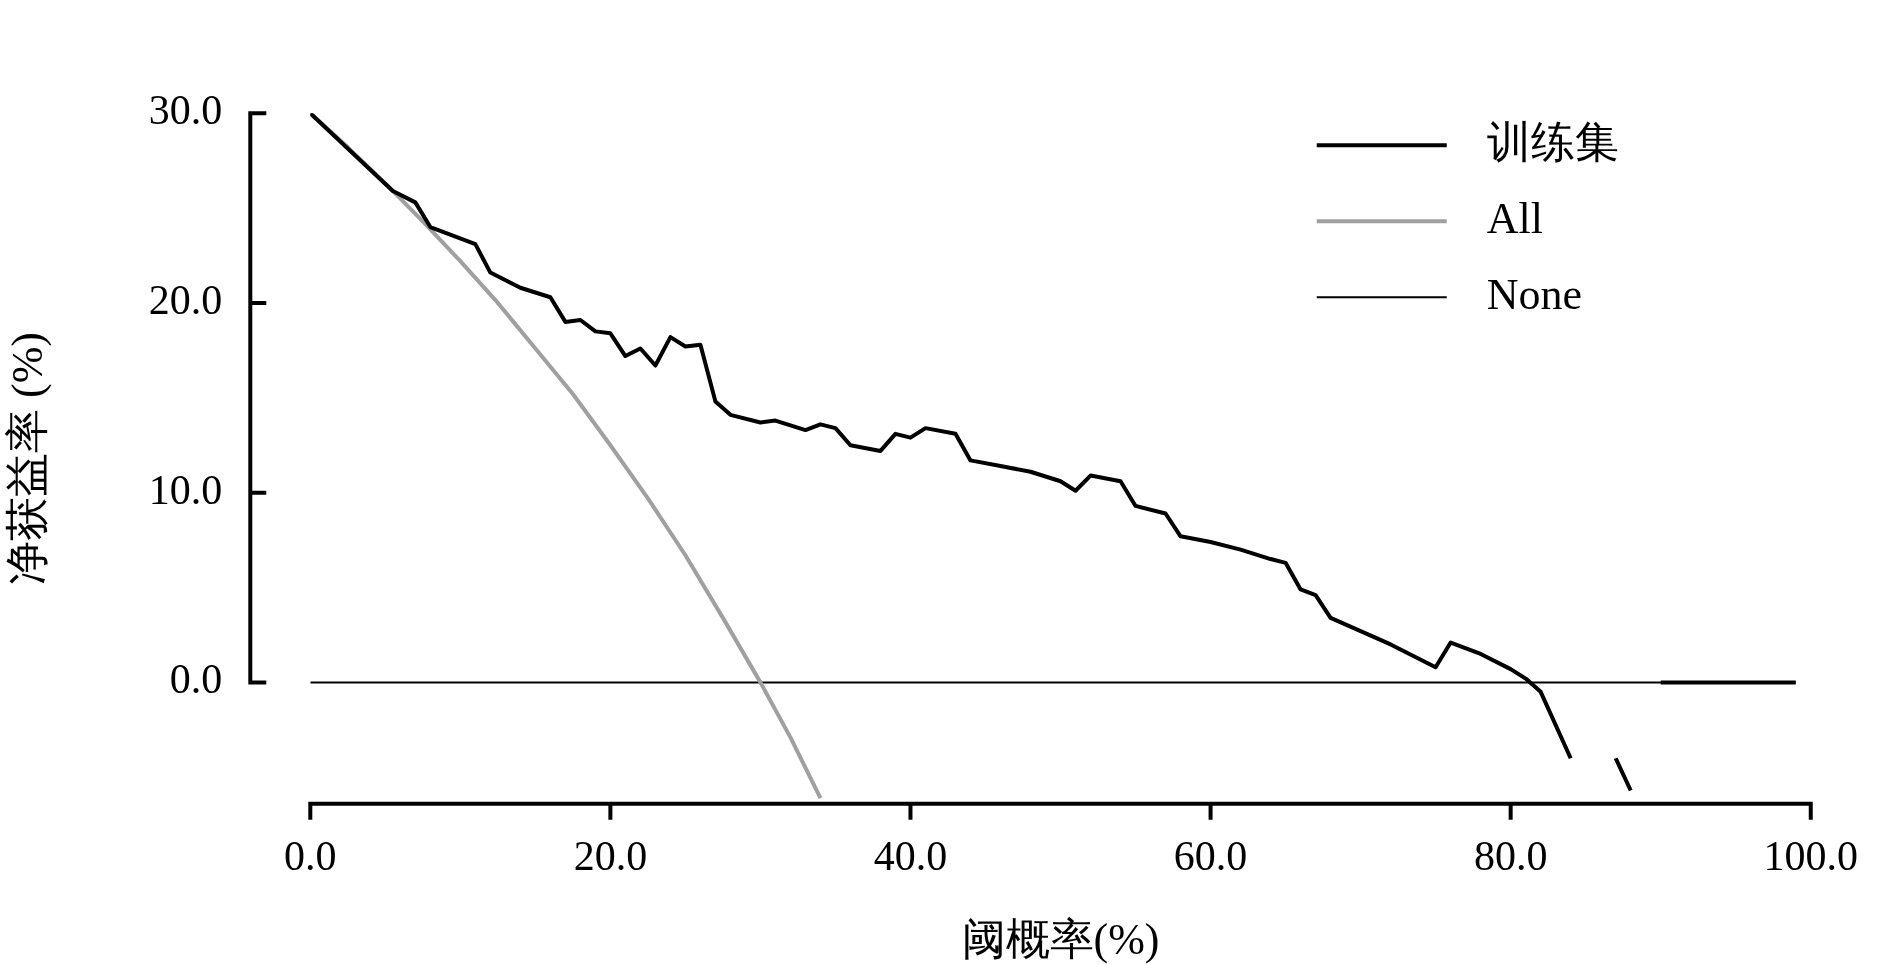 The width and height of the screenshot is (1888, 965). I want to click on x-tick-label: 20.0, so click(610, 856).